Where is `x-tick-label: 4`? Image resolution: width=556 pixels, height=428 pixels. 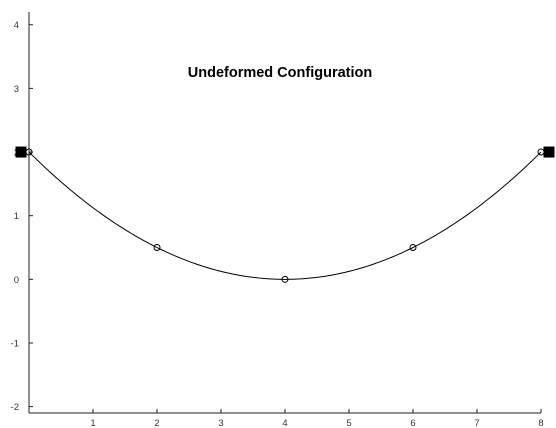 x-tick-label: 4 is located at coordinates (284, 423).